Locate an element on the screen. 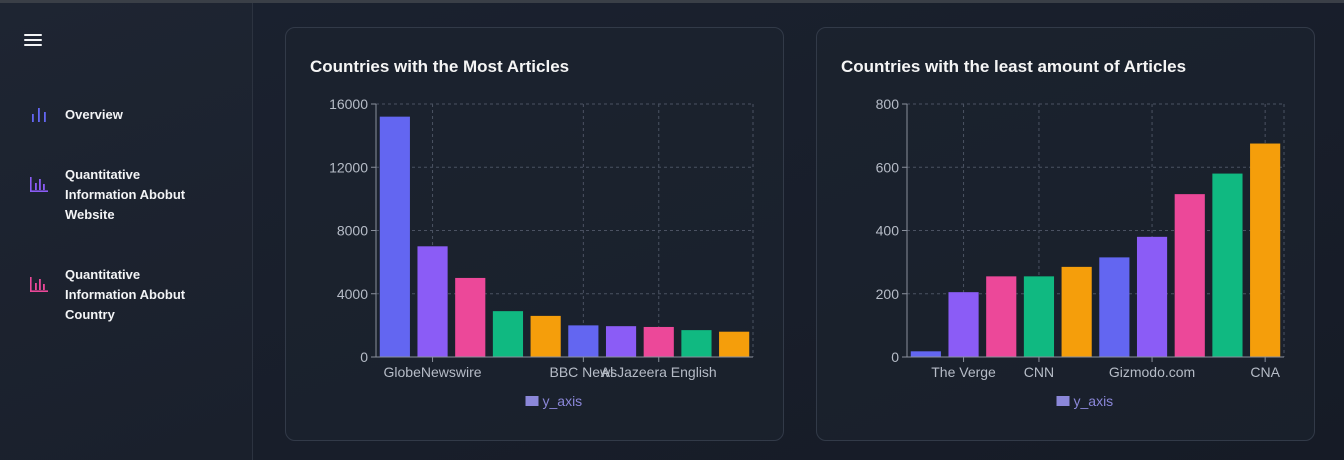  nav-item-label: Overview is located at coordinates (94, 114).